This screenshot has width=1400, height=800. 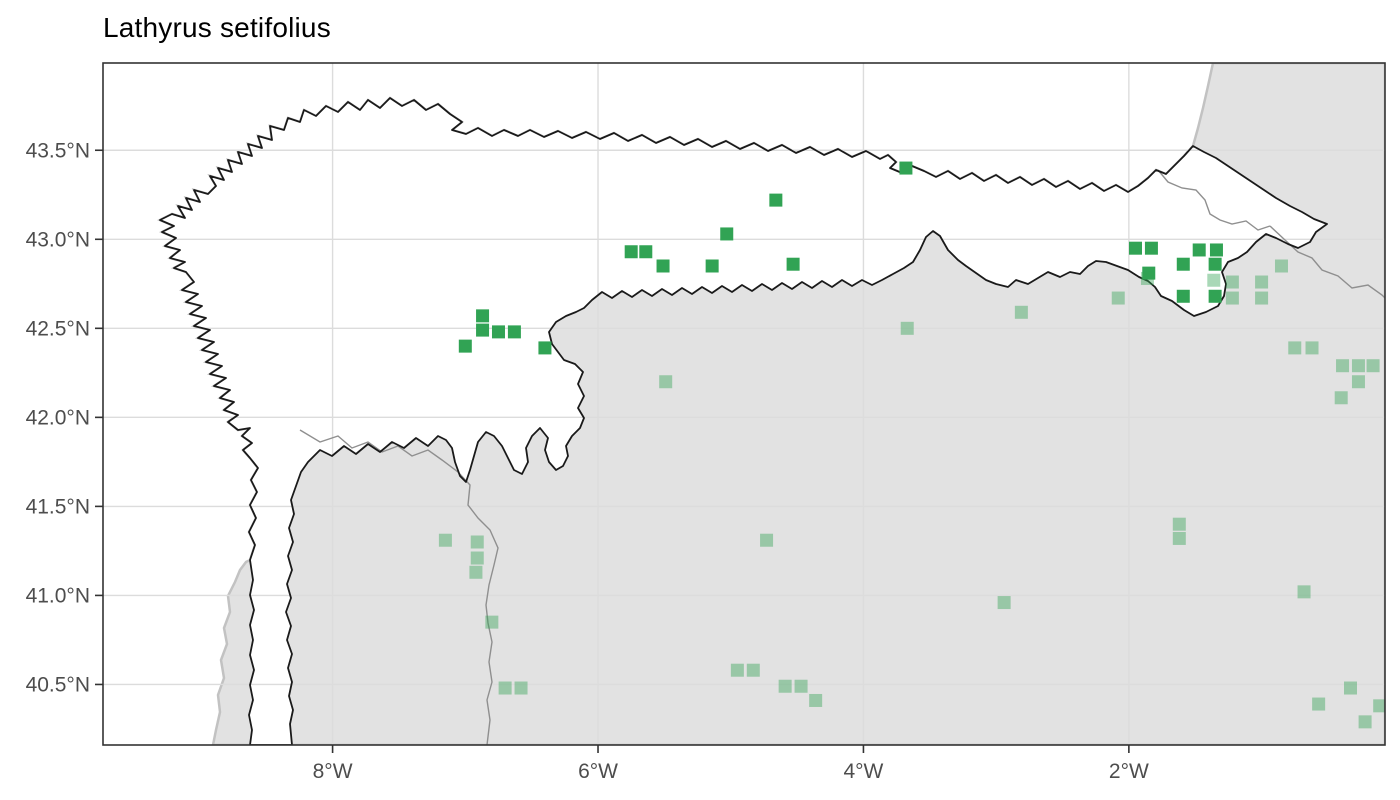 What do you see at coordinates (58, 417) in the screenshot?
I see `y-tick-label: 42.0°N` at bounding box center [58, 417].